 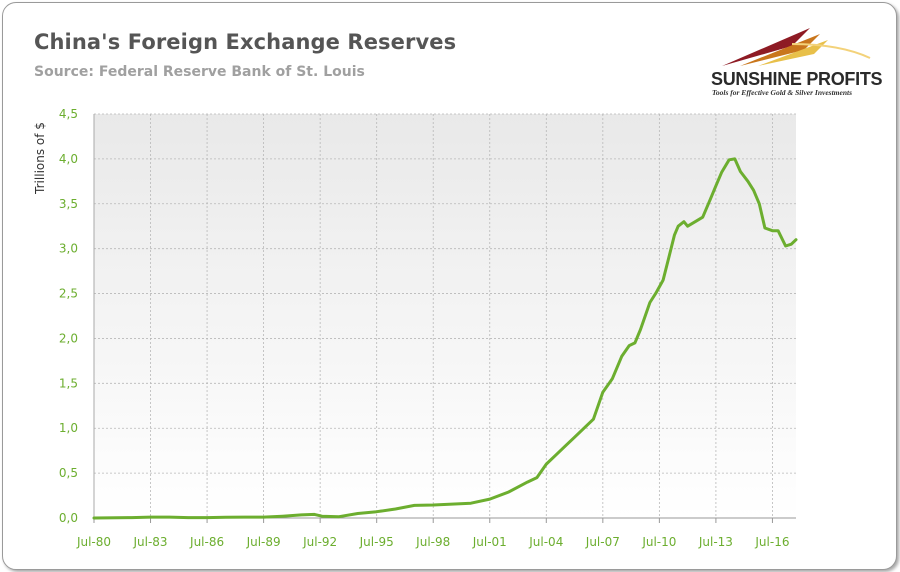 What do you see at coordinates (658, 542) in the screenshot?
I see `x-tick-label: Jul-10` at bounding box center [658, 542].